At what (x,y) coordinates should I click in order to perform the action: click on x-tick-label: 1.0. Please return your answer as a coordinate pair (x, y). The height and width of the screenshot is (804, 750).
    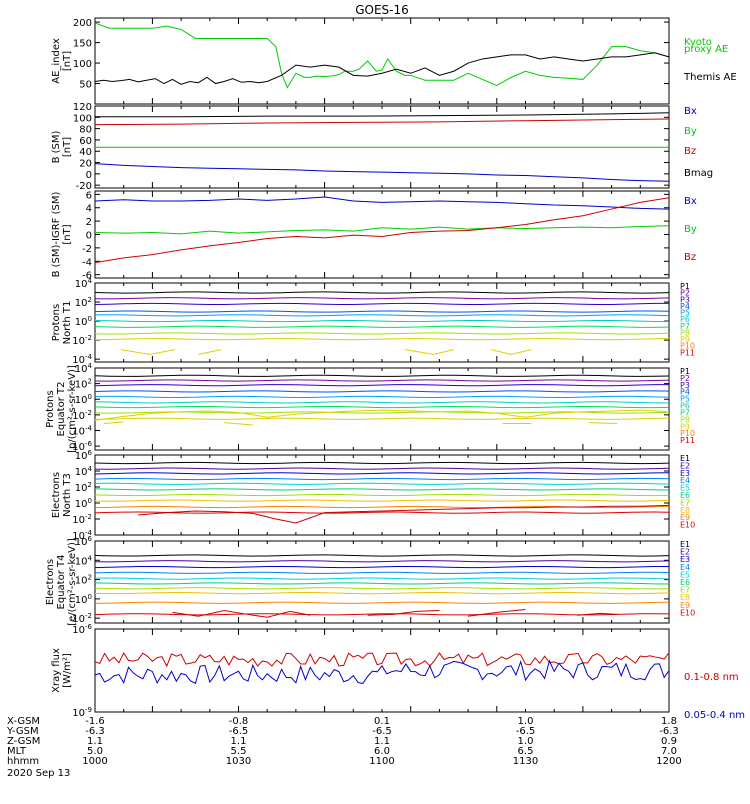
    Looking at the image, I should click on (526, 721).